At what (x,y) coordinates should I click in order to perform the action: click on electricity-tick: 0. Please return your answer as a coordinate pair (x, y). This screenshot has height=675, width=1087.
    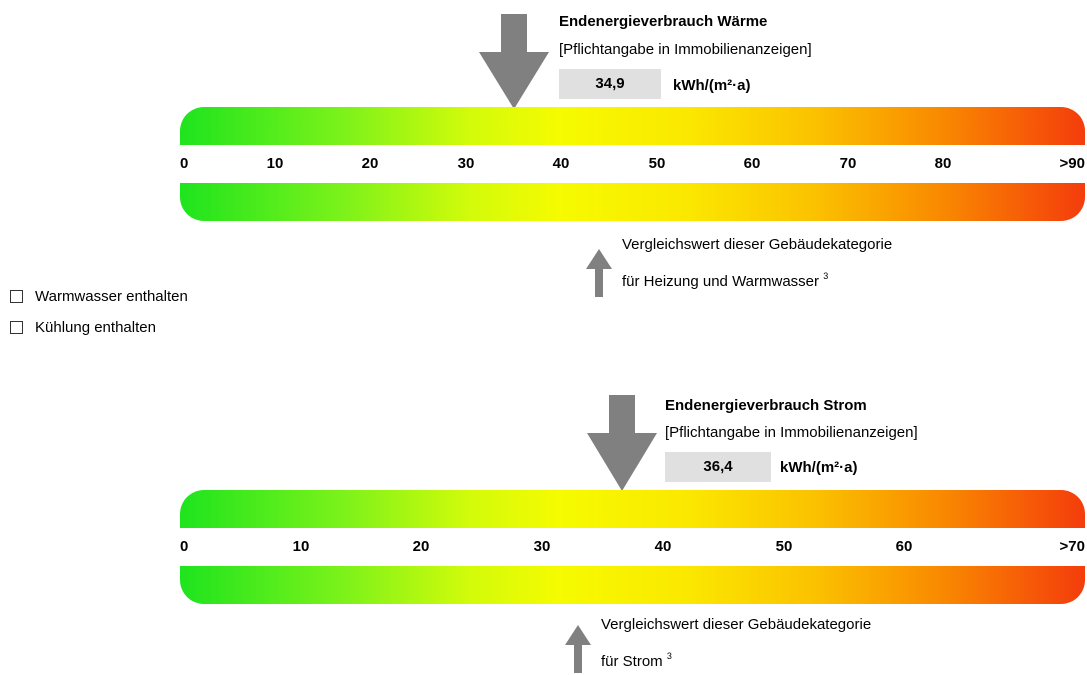
    Looking at the image, I should click on (184, 546).